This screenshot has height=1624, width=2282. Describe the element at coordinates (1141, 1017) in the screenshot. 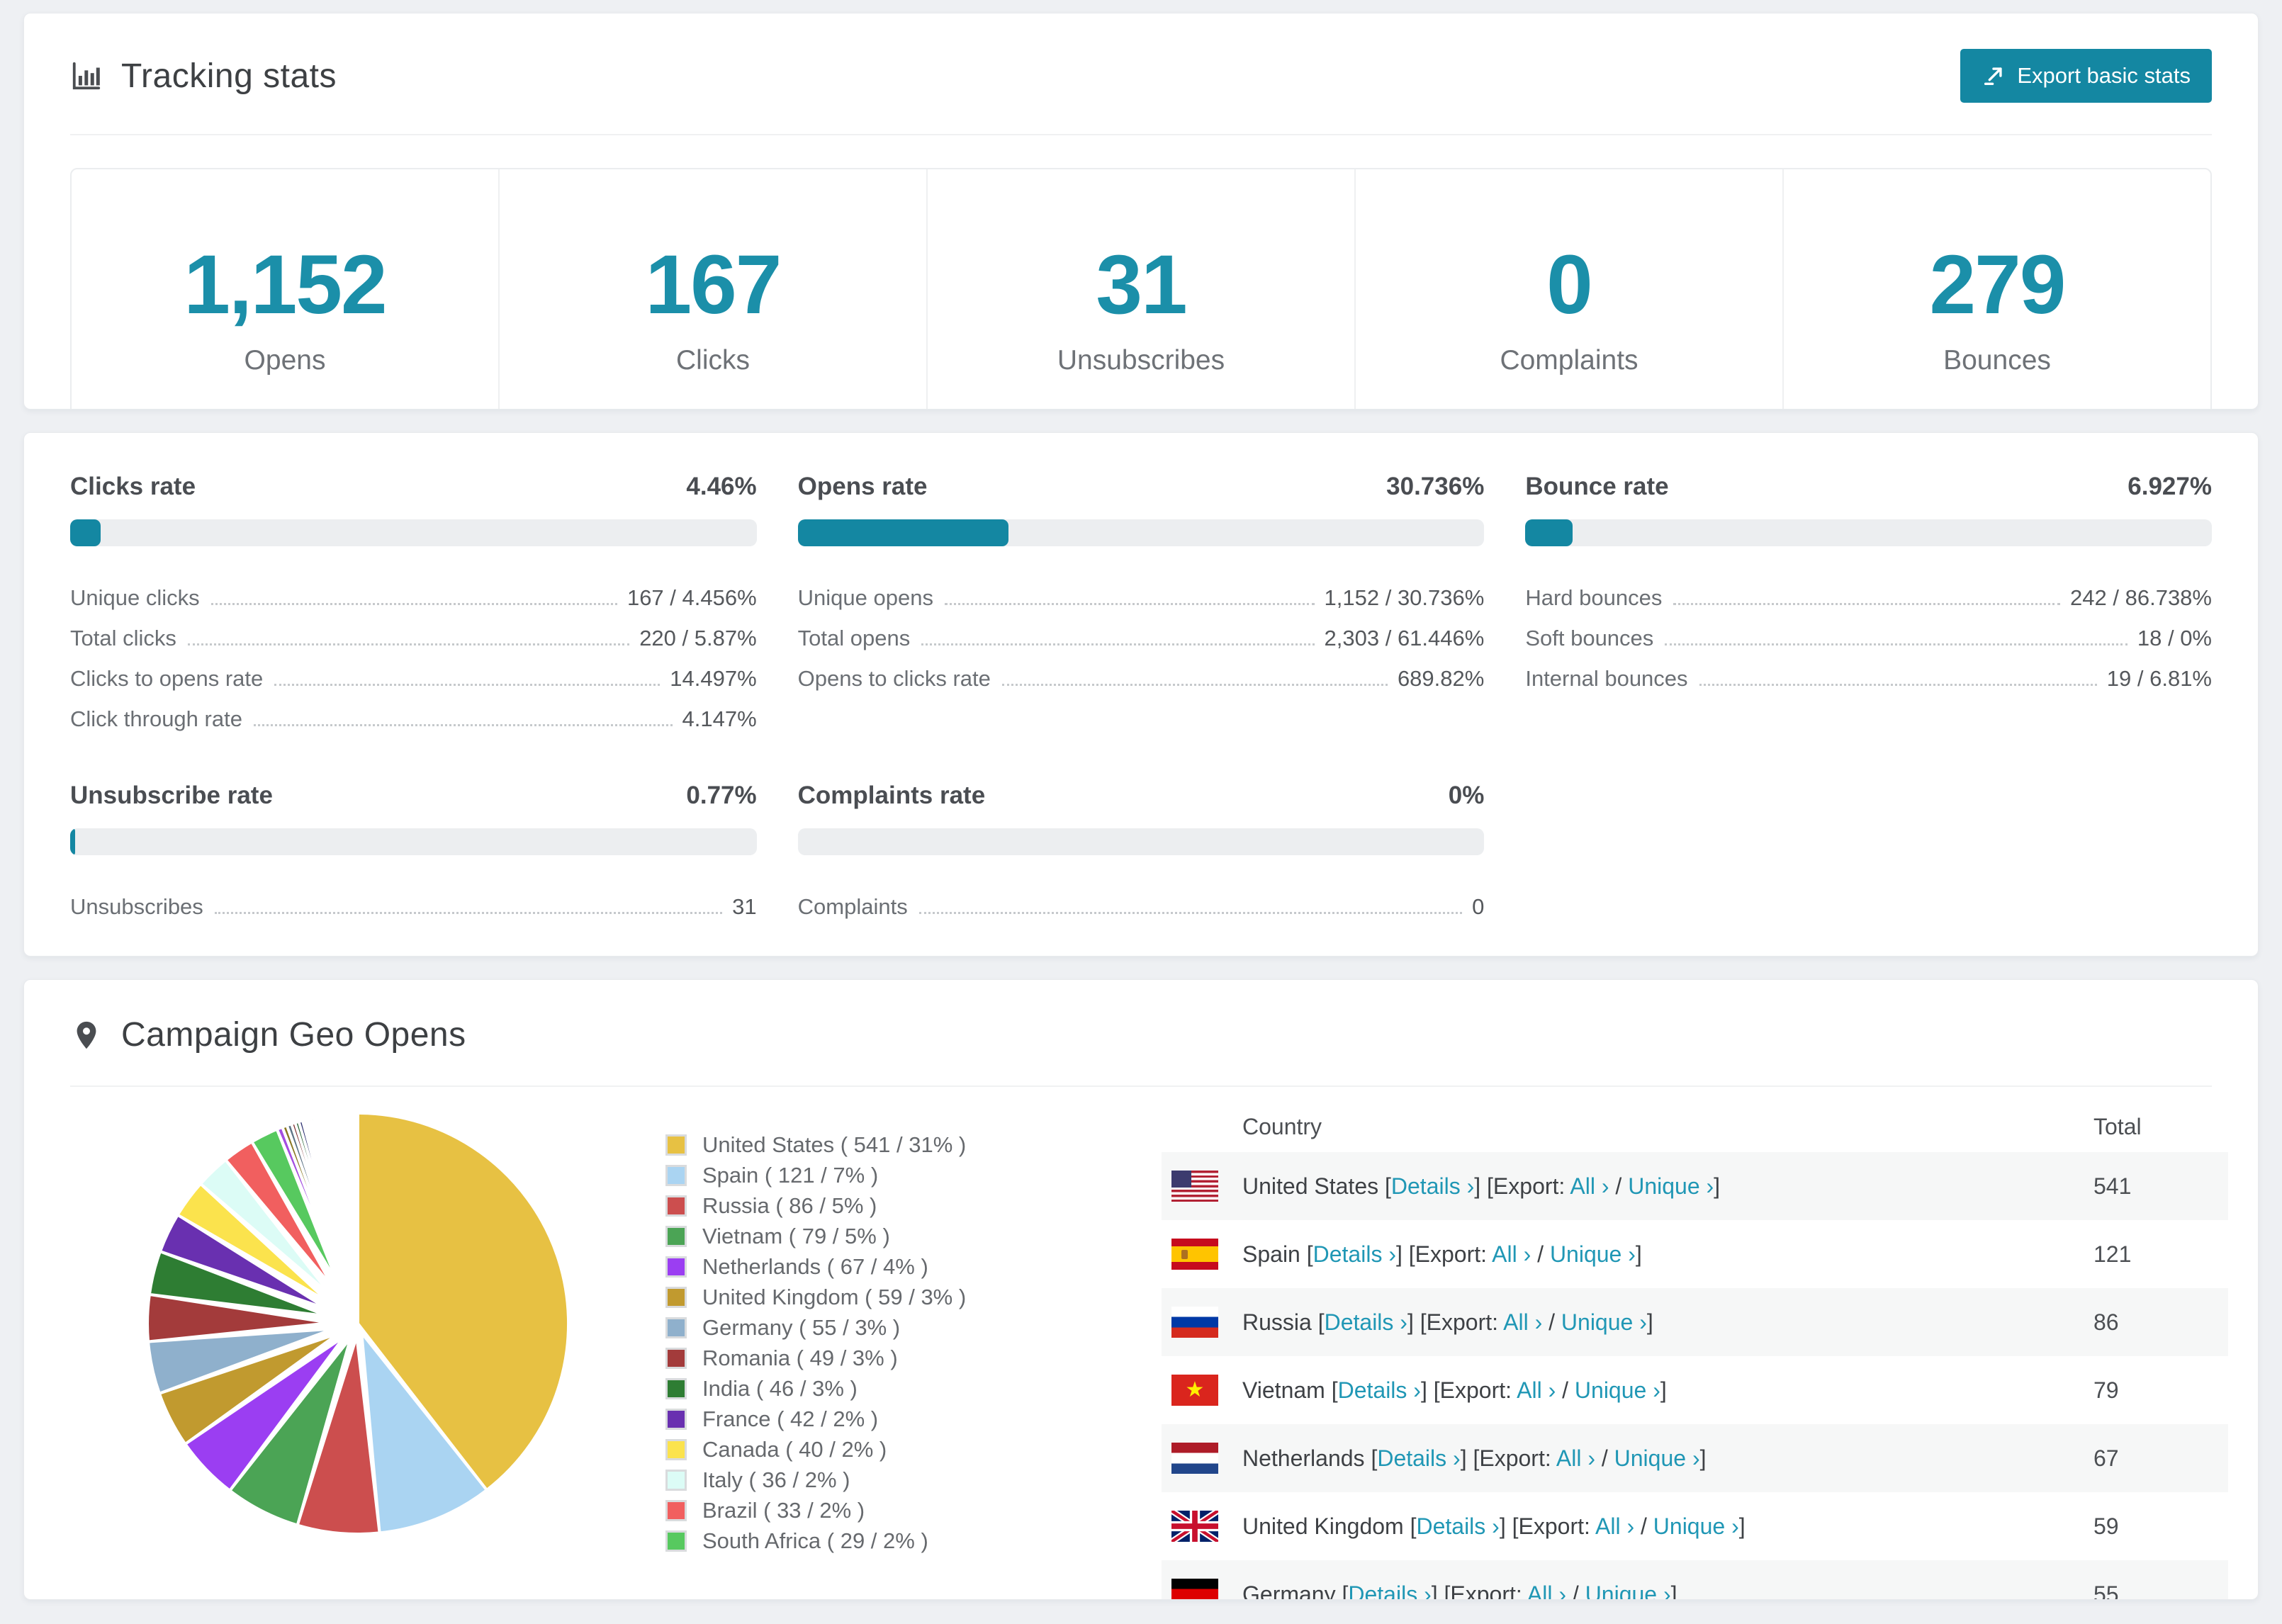

I see `geo-header: Campaign Geo Opens` at that location.